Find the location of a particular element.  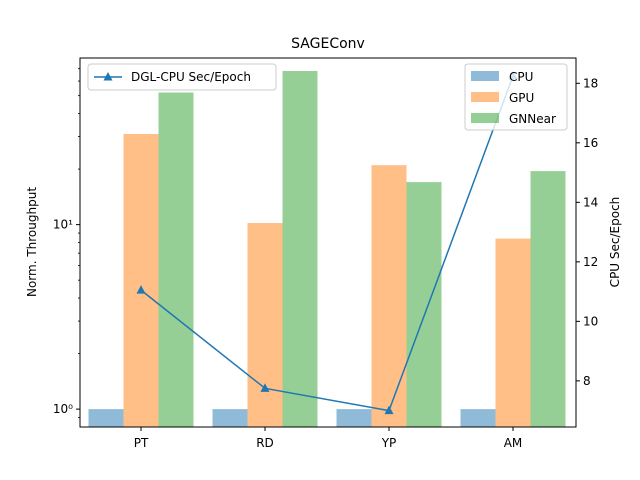

legend-label-dgl-cpu: DGL-CPU Sec/Epoch is located at coordinates (191, 77).